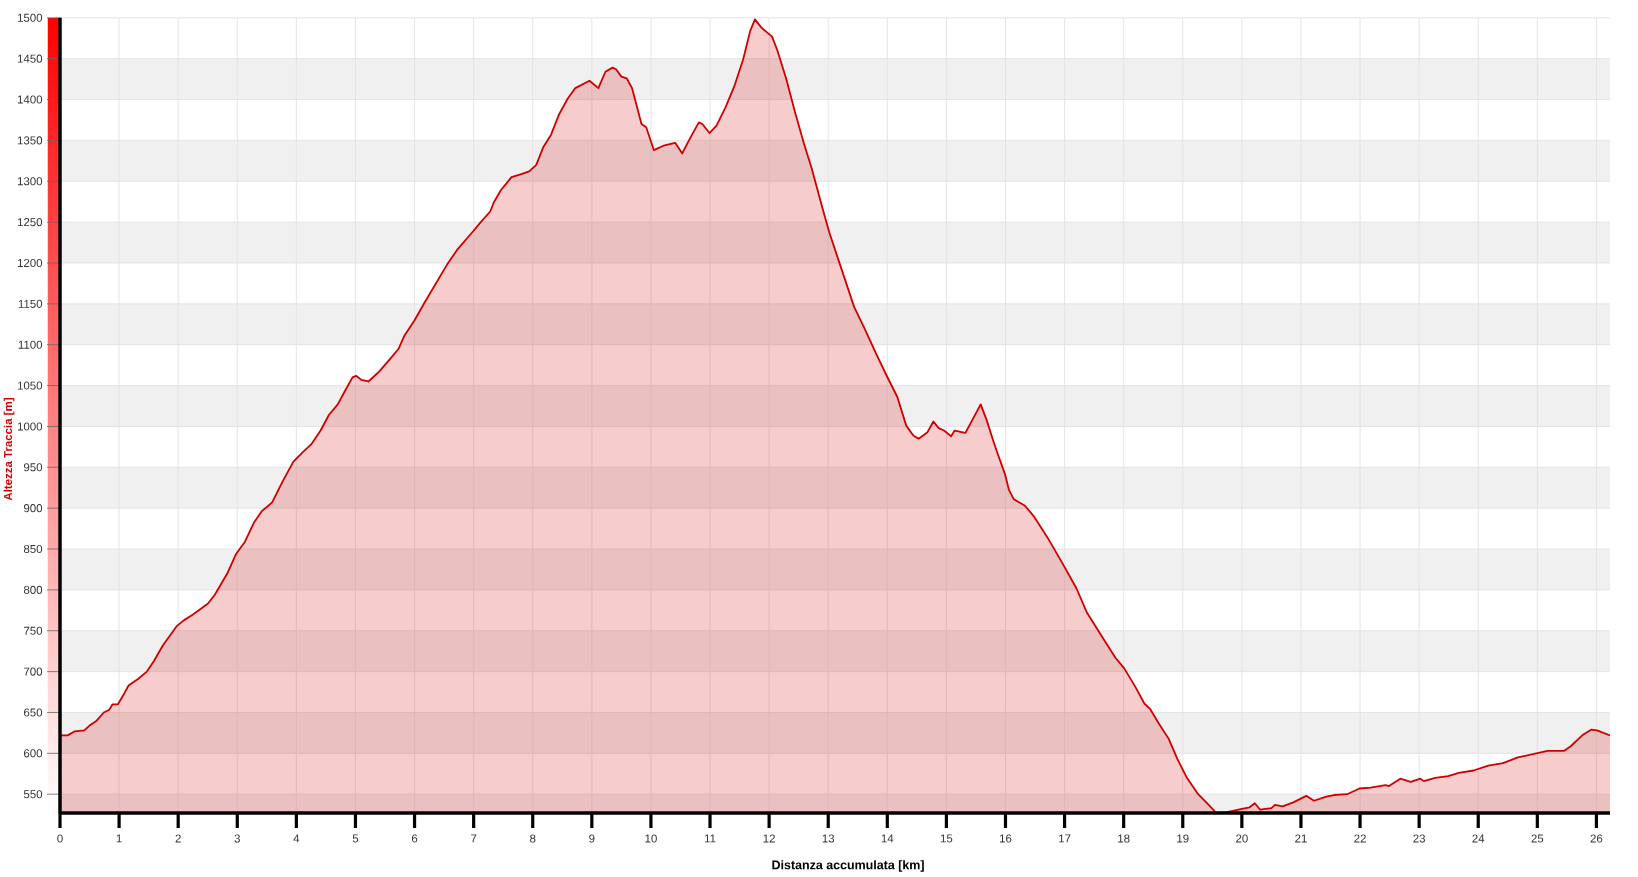 The width and height of the screenshot is (1638, 877). I want to click on y-tick-label: 1250, so click(30, 222).